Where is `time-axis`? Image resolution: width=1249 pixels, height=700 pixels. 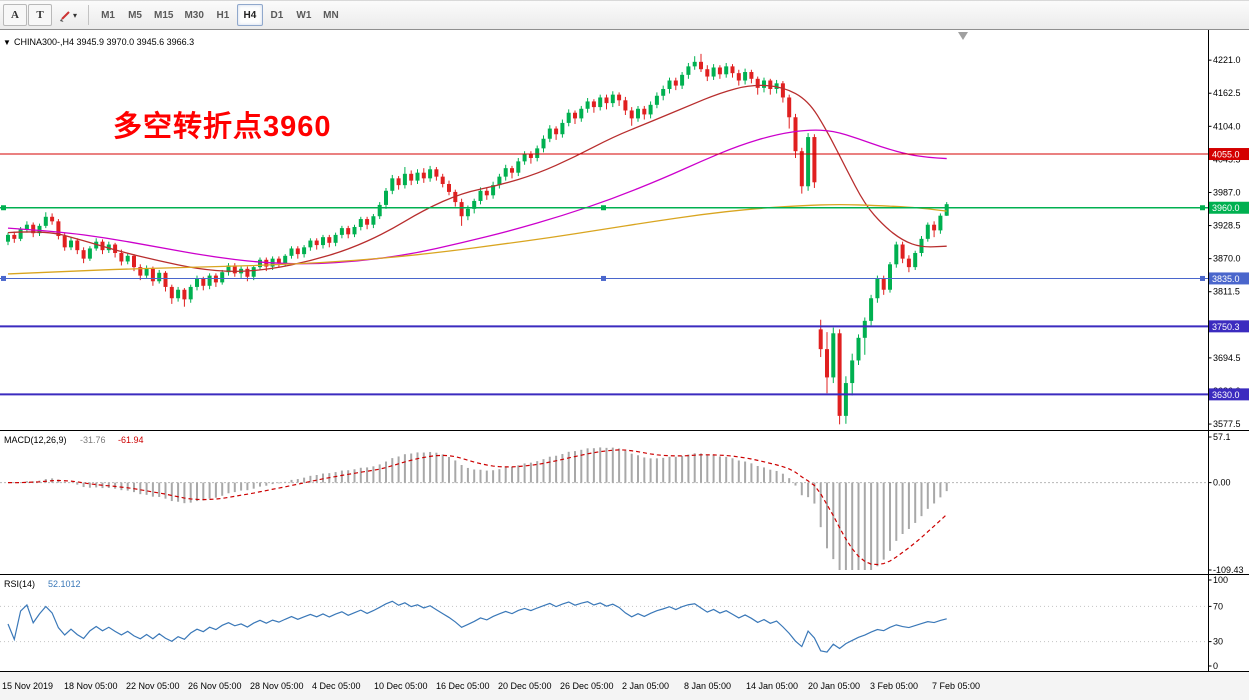
time-axis is located at coordinates (624, 686).